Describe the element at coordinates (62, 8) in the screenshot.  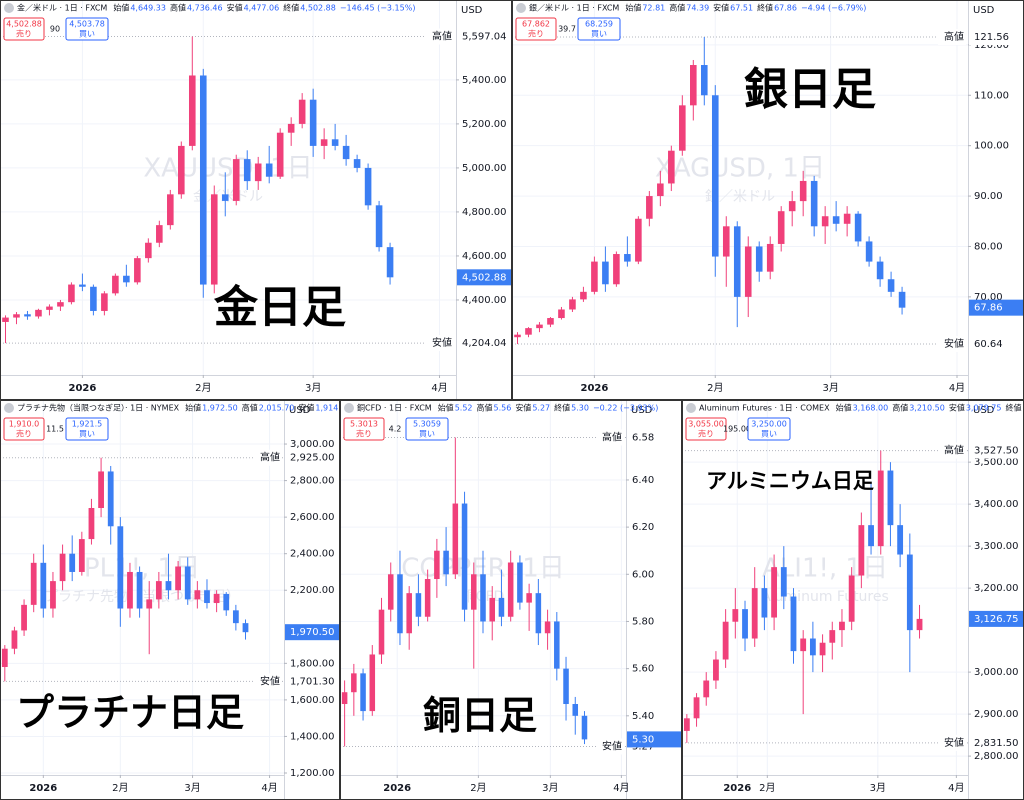
I see `symbol: 金／米ドル · 1日 · FXCM` at that location.